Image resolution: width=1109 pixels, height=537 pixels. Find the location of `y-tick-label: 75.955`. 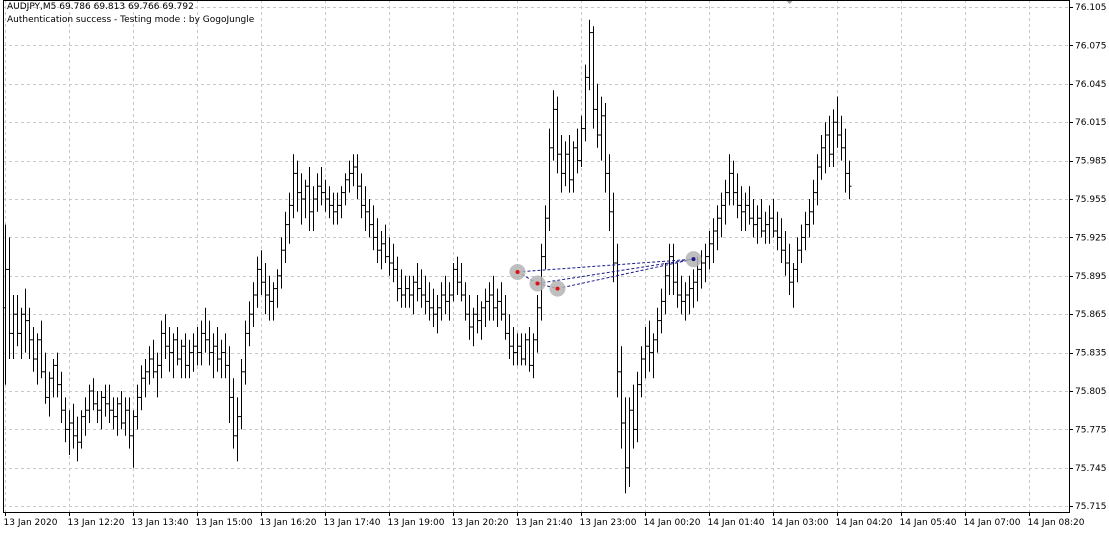

y-tick-label: 75.955 is located at coordinates (1091, 200).